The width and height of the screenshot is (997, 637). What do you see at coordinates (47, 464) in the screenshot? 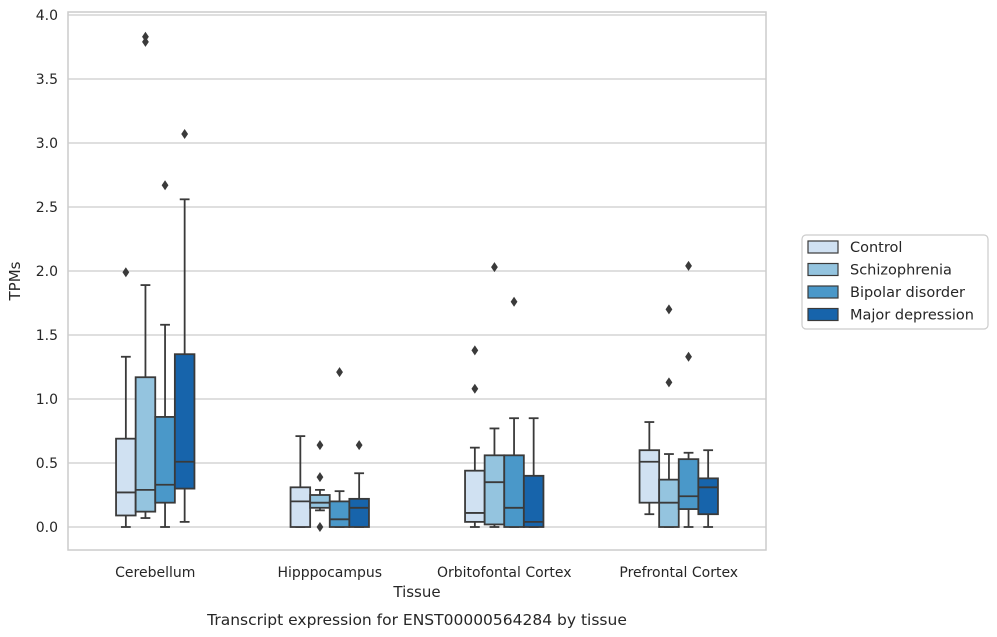
I see `y-tick-label: 0.5` at bounding box center [47, 464].